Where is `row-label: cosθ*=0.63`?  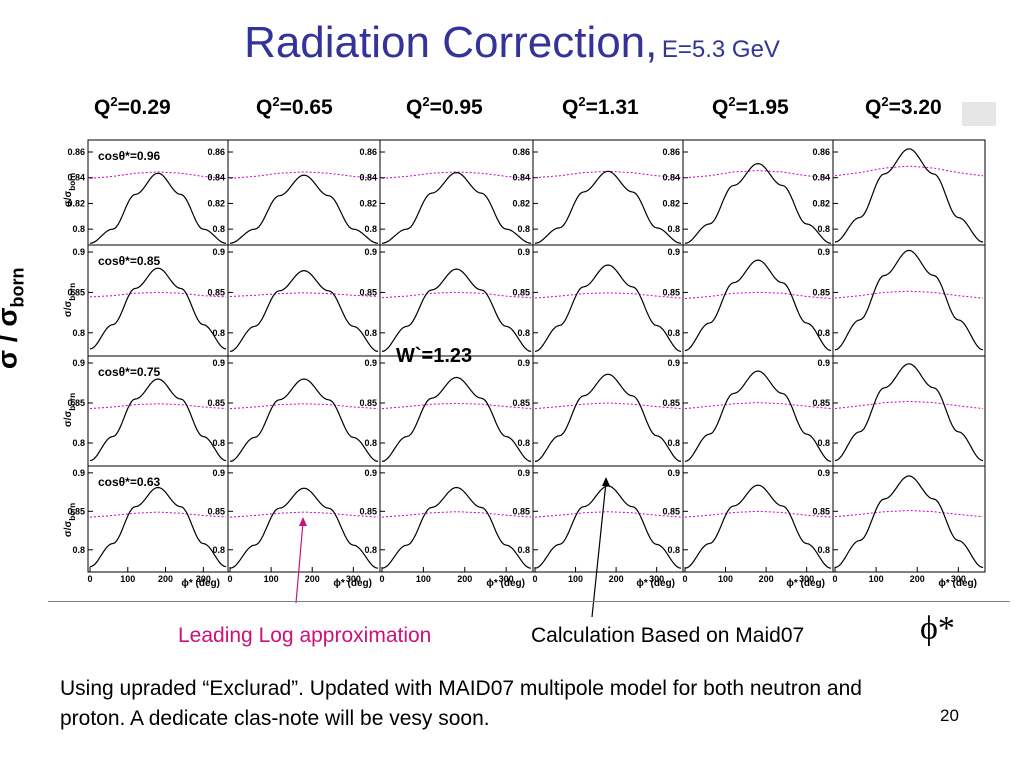 row-label: cosθ*=0.63 is located at coordinates (129, 482).